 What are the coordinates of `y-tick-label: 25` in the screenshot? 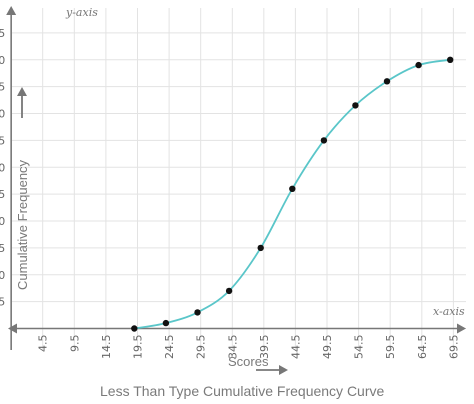 It's located at (2, 194).